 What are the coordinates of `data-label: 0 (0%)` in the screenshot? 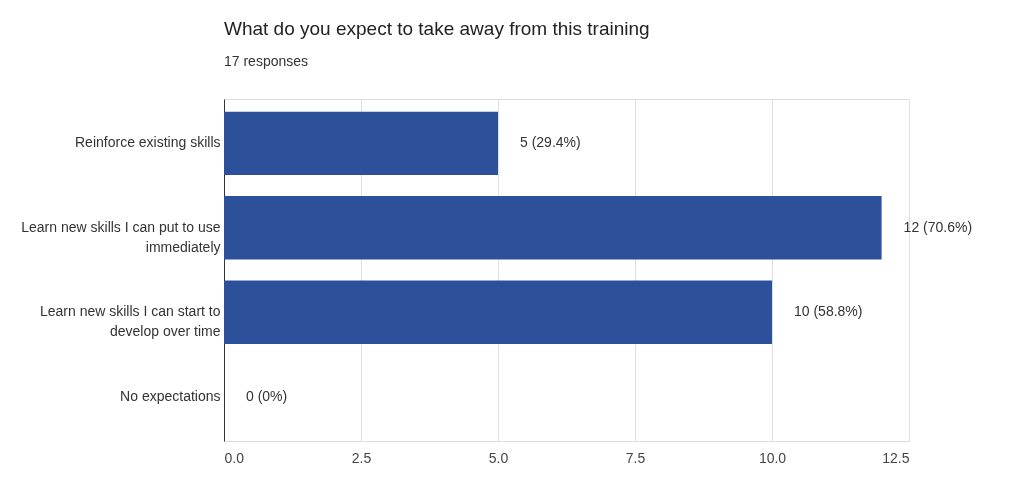 It's located at (267, 395).